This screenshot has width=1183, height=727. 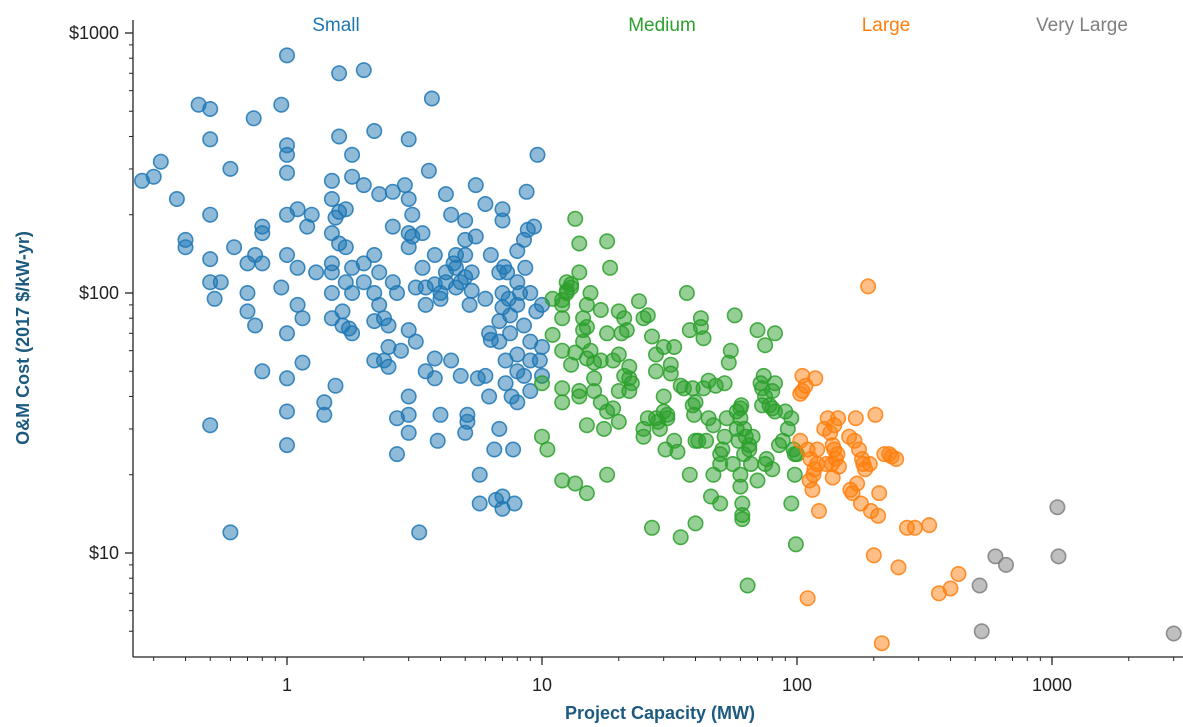 I want to click on labels-layer: Small Medium Large Very Large, so click(x=720, y=25).